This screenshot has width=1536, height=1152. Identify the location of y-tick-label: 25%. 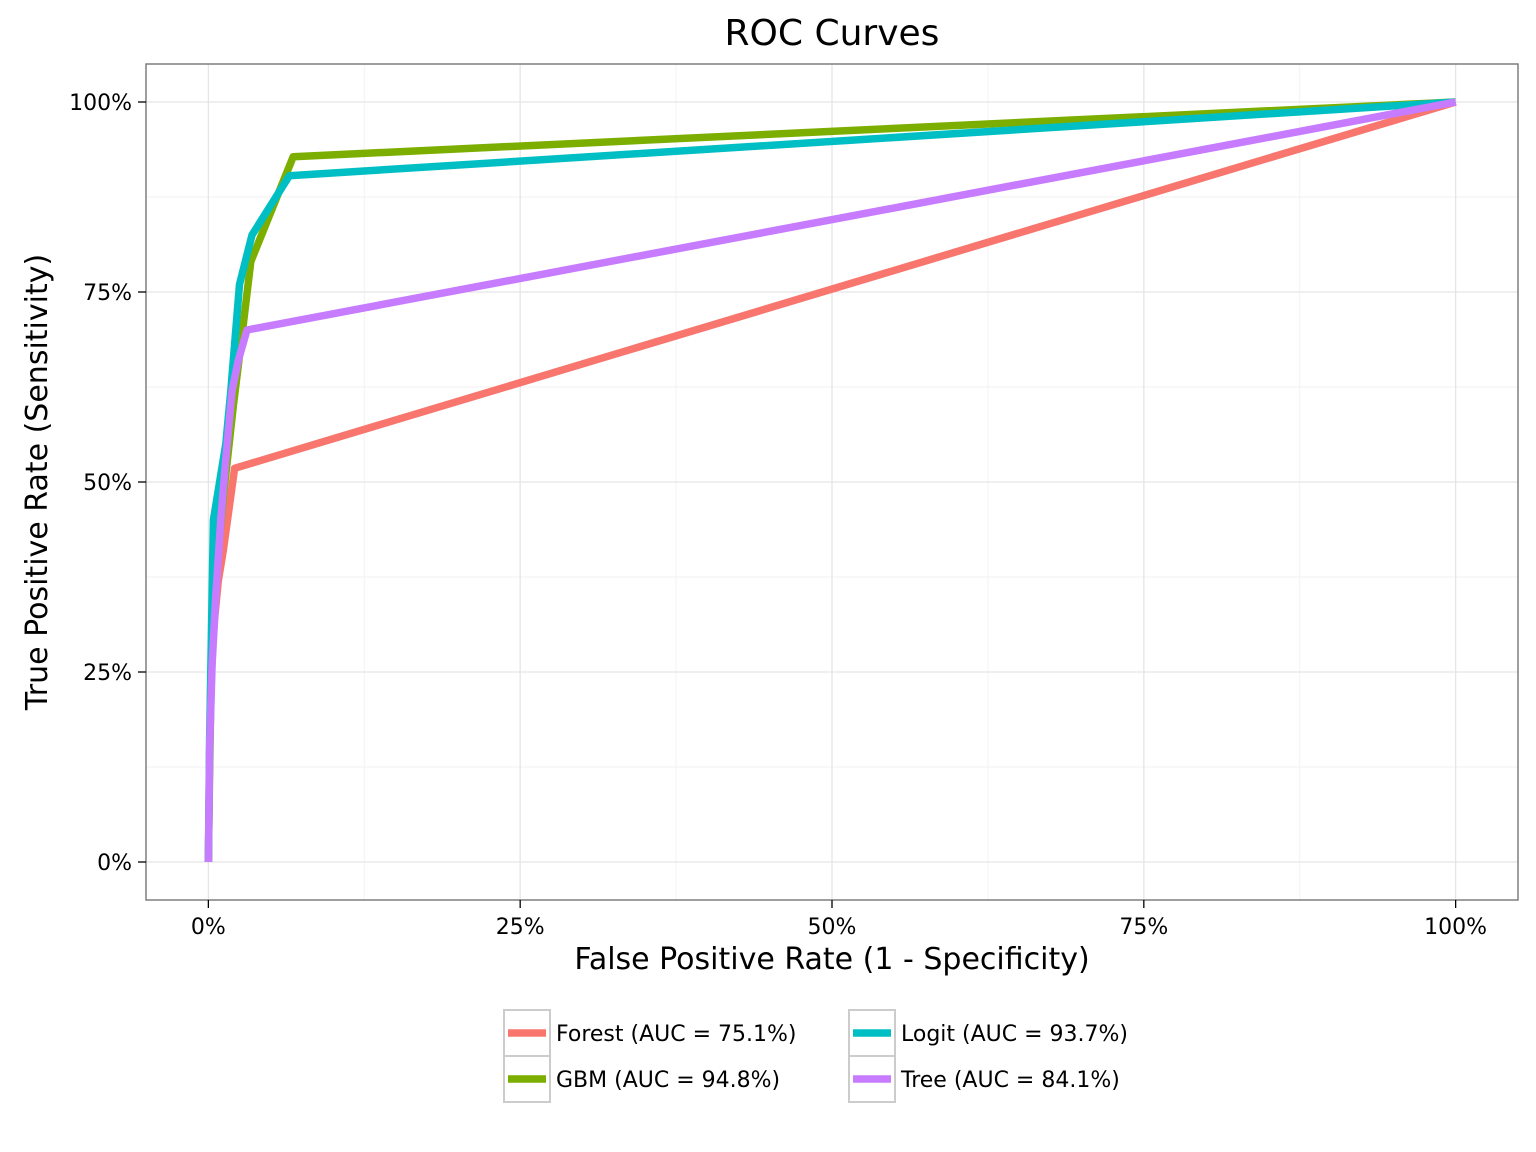
(107, 673).